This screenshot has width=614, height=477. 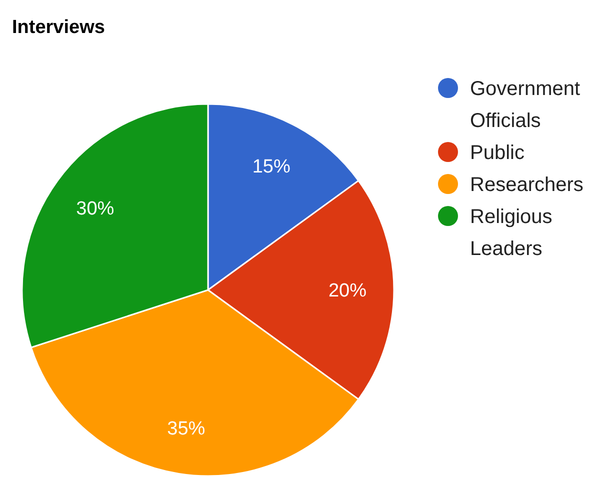 I want to click on data-label: 15%, so click(x=271, y=167).